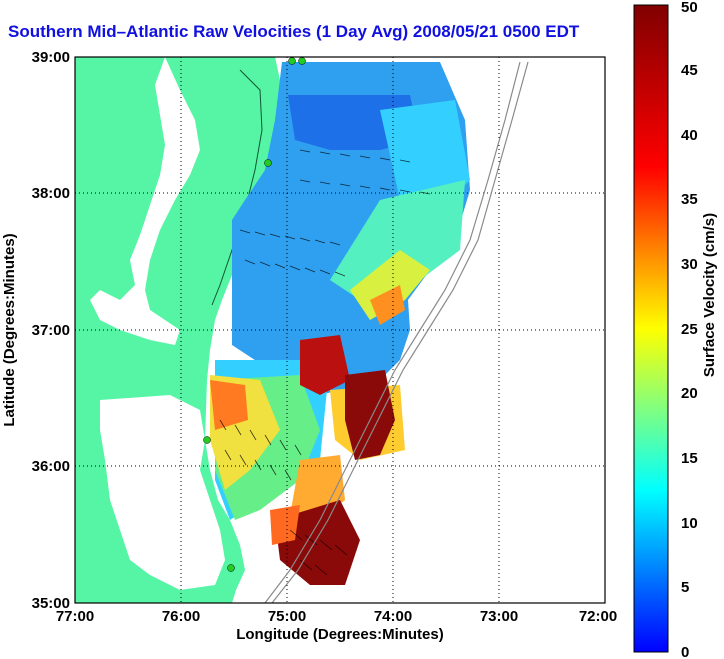 This screenshot has height=659, width=724. Describe the element at coordinates (689, 458) in the screenshot. I see `colorbar-tick-label: 15` at that location.